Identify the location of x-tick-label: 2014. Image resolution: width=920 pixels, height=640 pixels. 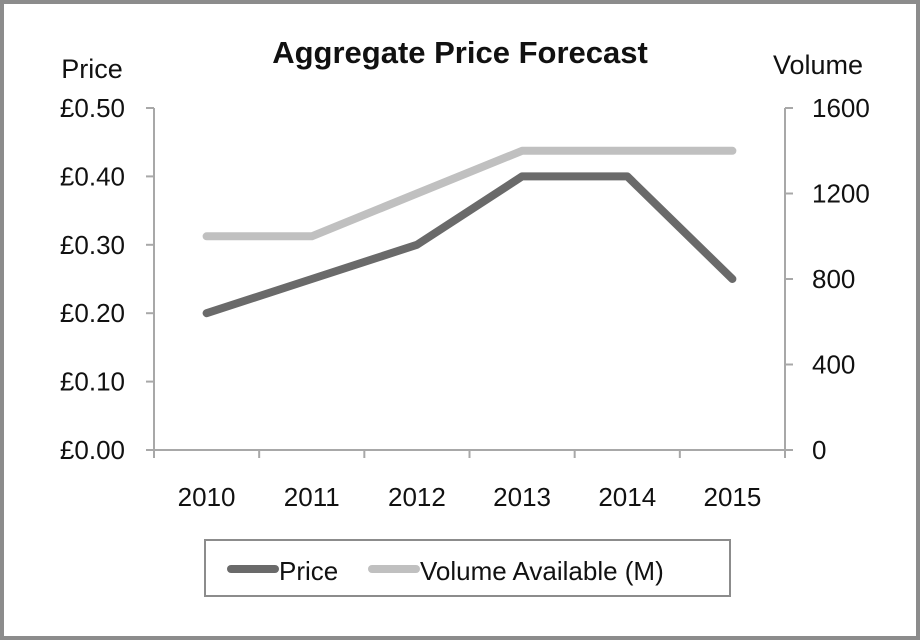
(627, 497).